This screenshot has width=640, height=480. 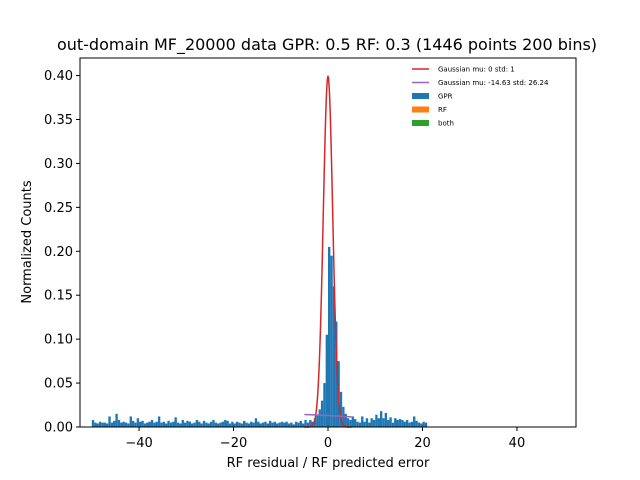 I want to click on x-tick-label: 0, so click(x=328, y=443).